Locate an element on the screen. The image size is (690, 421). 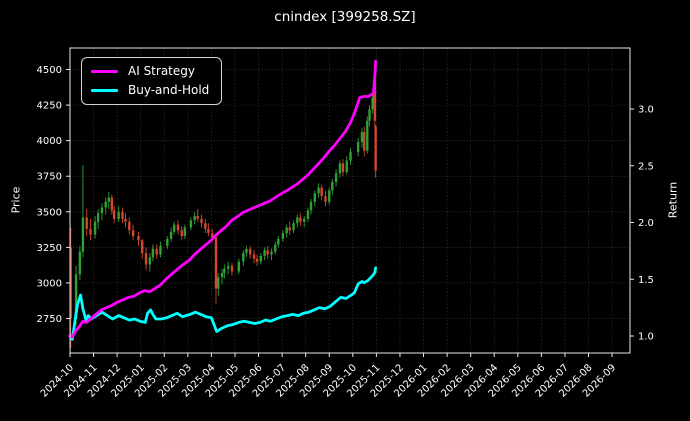
svg-text: 1.5 is located at coordinates (646, 280).